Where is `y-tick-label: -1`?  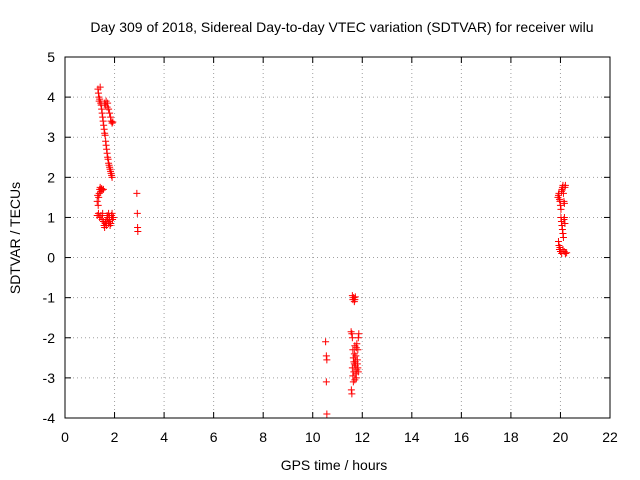
y-tick-label: -1 is located at coordinates (49, 298).